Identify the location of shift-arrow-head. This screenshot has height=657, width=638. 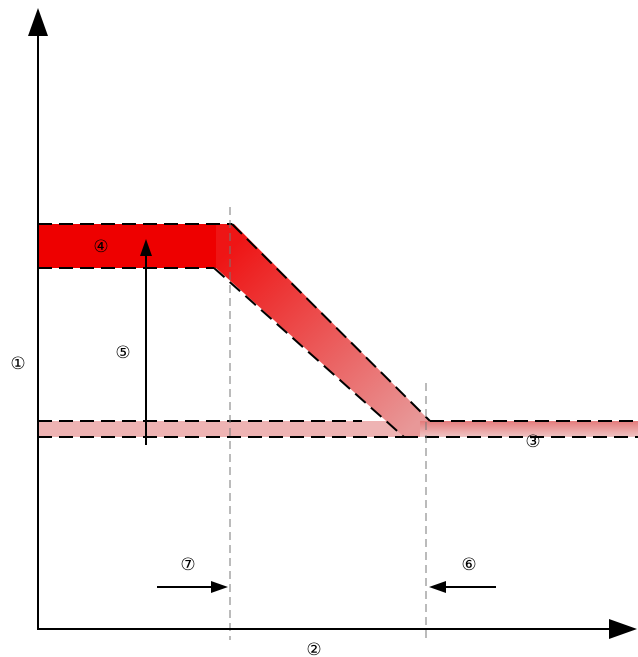
(146, 247).